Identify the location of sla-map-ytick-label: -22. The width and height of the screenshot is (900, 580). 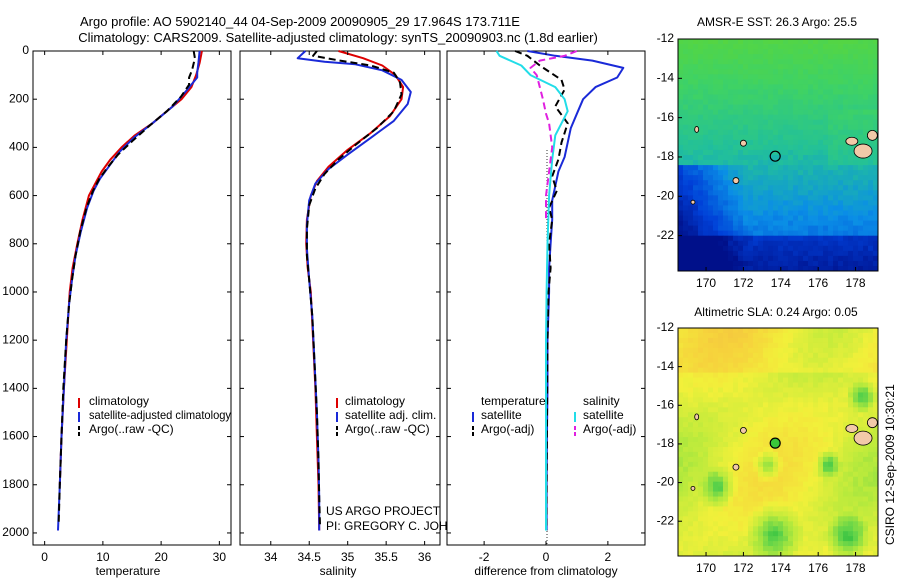
(666, 520).